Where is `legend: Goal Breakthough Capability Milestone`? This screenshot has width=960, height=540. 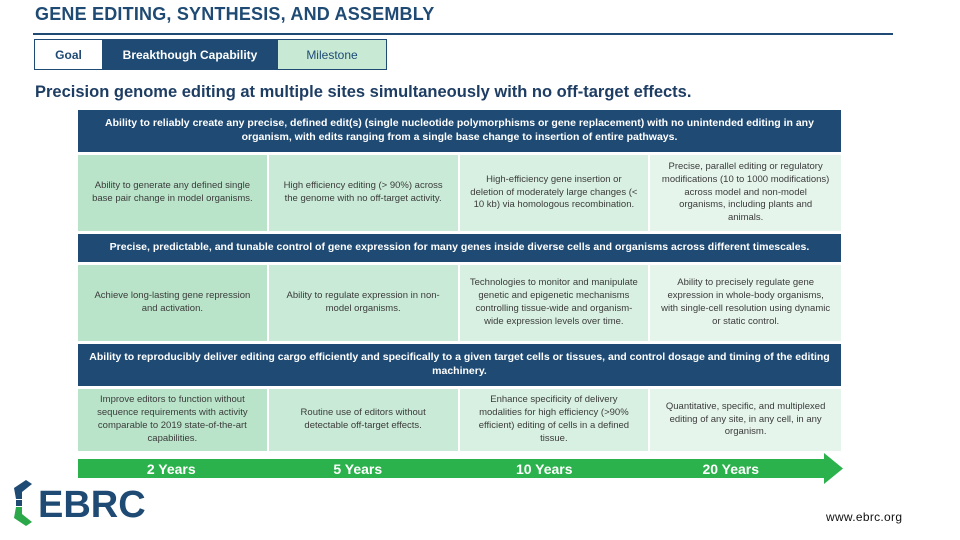 legend: Goal Breakthough Capability Milestone is located at coordinates (210, 54).